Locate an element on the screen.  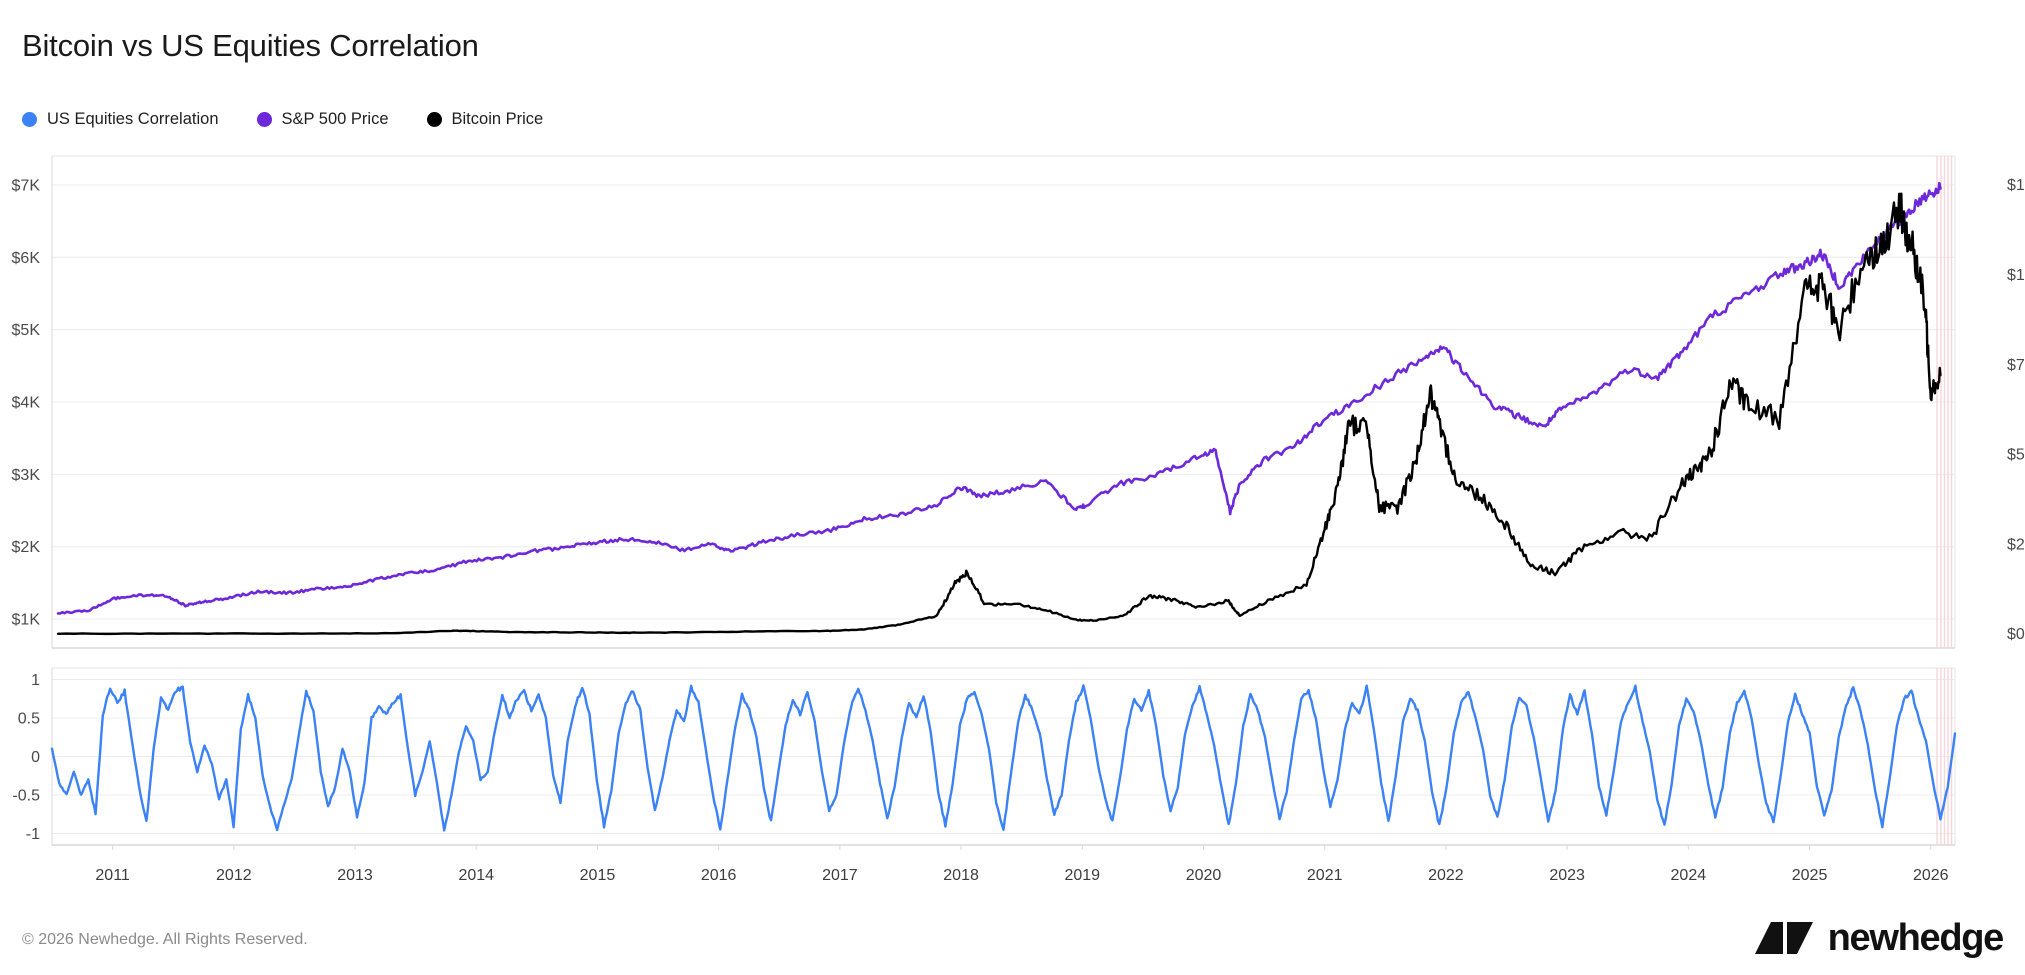
correlation-y-tick-label: 1 is located at coordinates (35, 680).